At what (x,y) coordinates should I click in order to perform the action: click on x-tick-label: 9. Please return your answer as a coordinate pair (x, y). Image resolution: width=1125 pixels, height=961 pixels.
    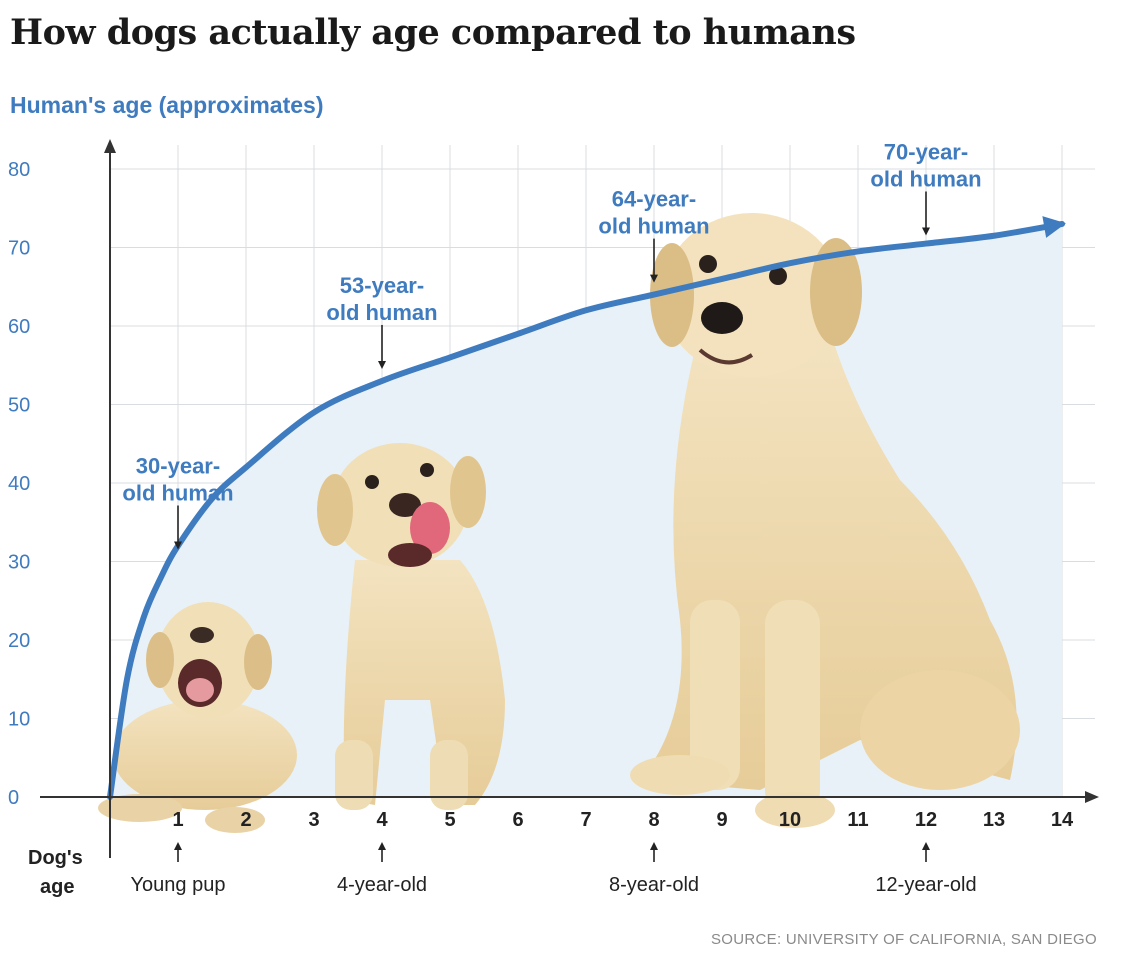
    Looking at the image, I should click on (721, 820).